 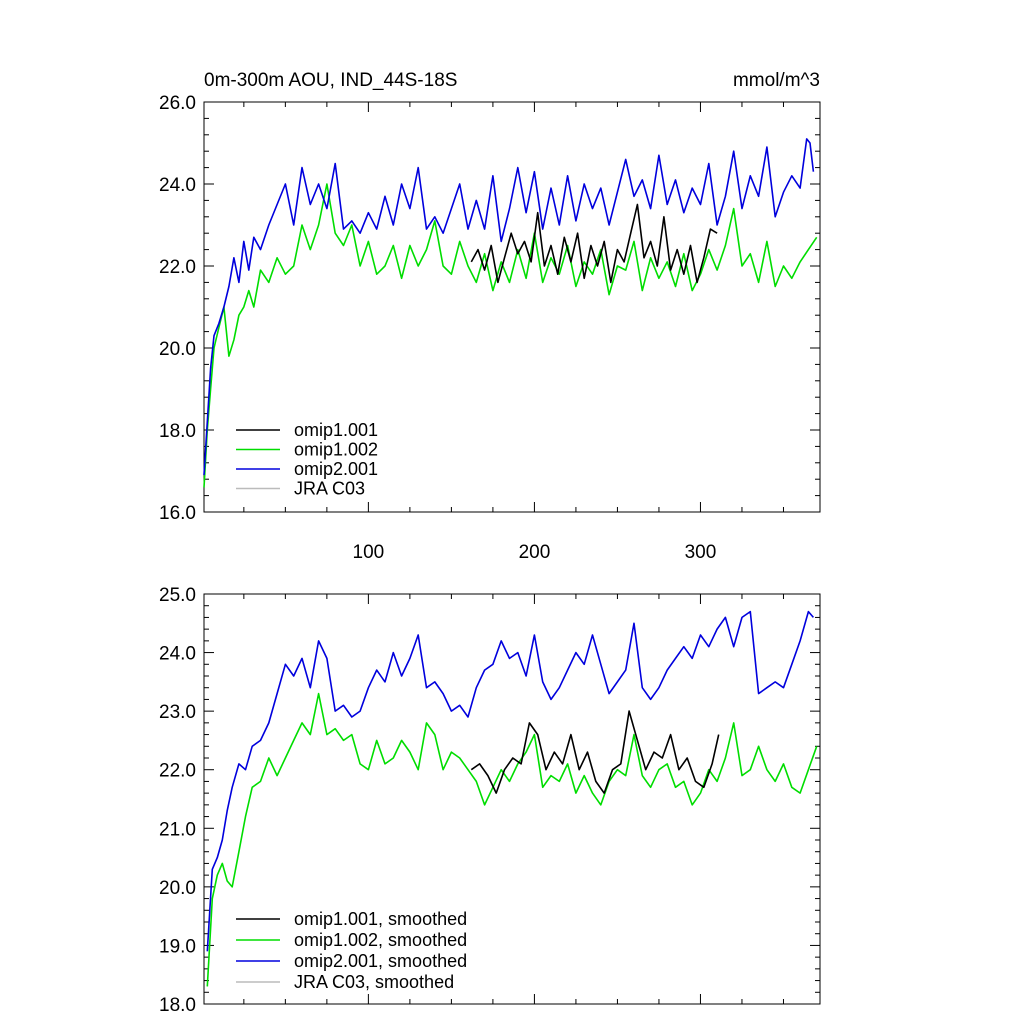 What do you see at coordinates (177, 513) in the screenshot?
I see `y-tick-label: 16.0` at bounding box center [177, 513].